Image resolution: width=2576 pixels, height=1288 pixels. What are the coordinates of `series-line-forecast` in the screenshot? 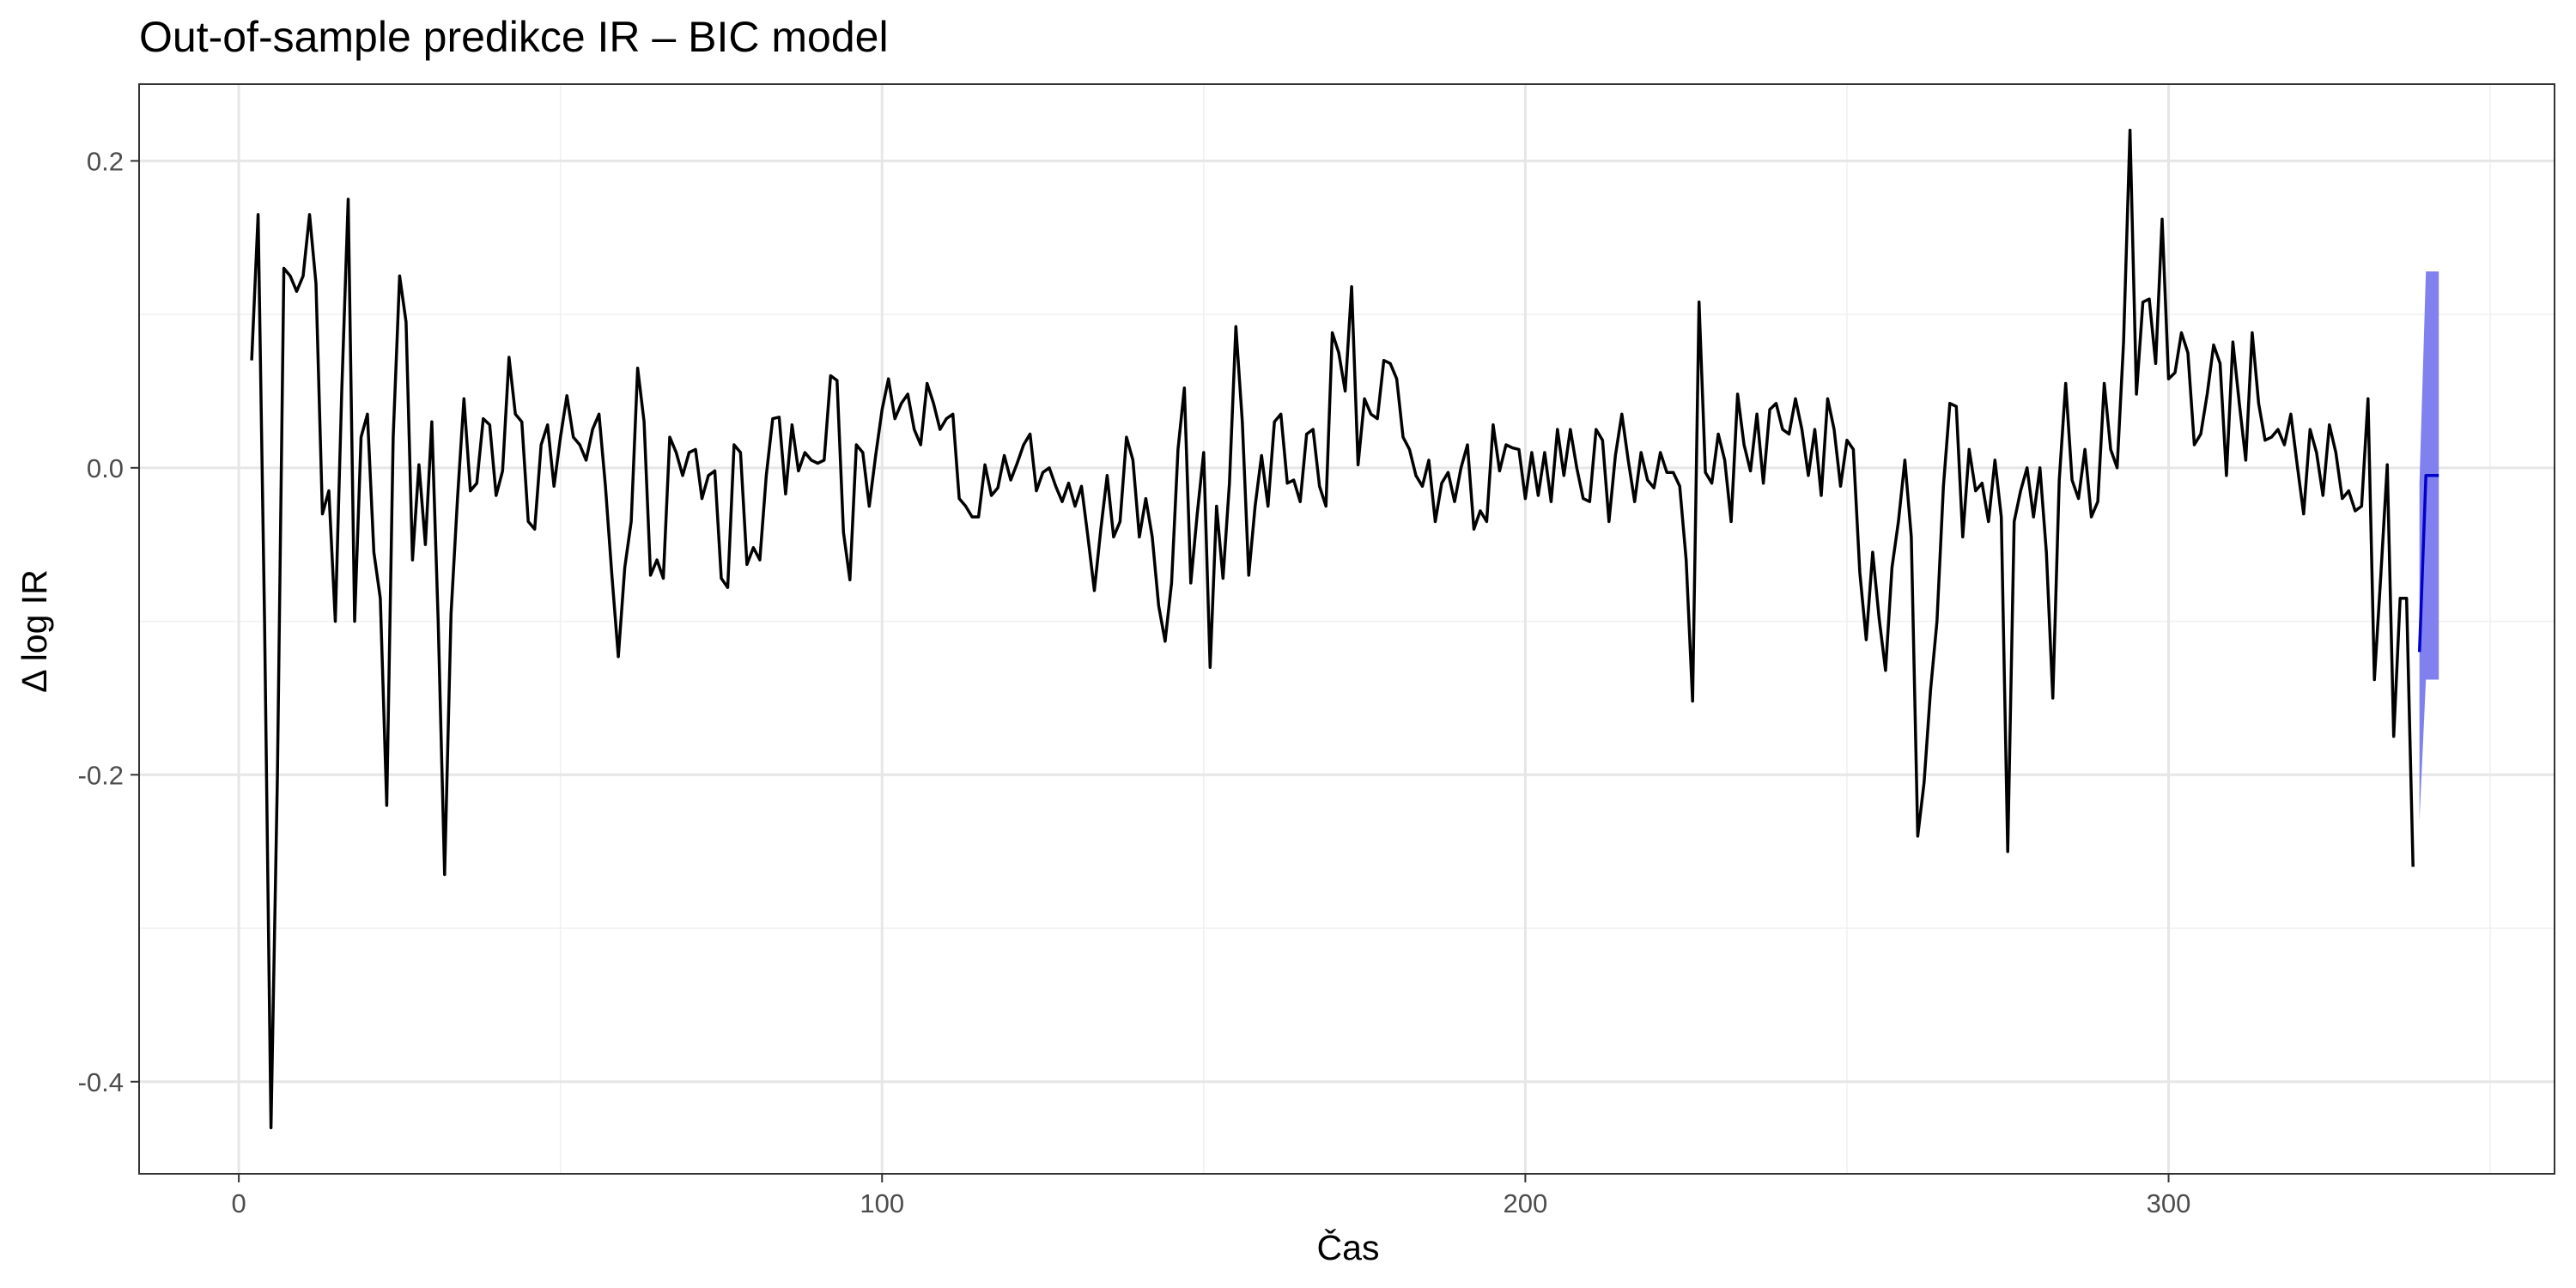 It's located at (2428, 563).